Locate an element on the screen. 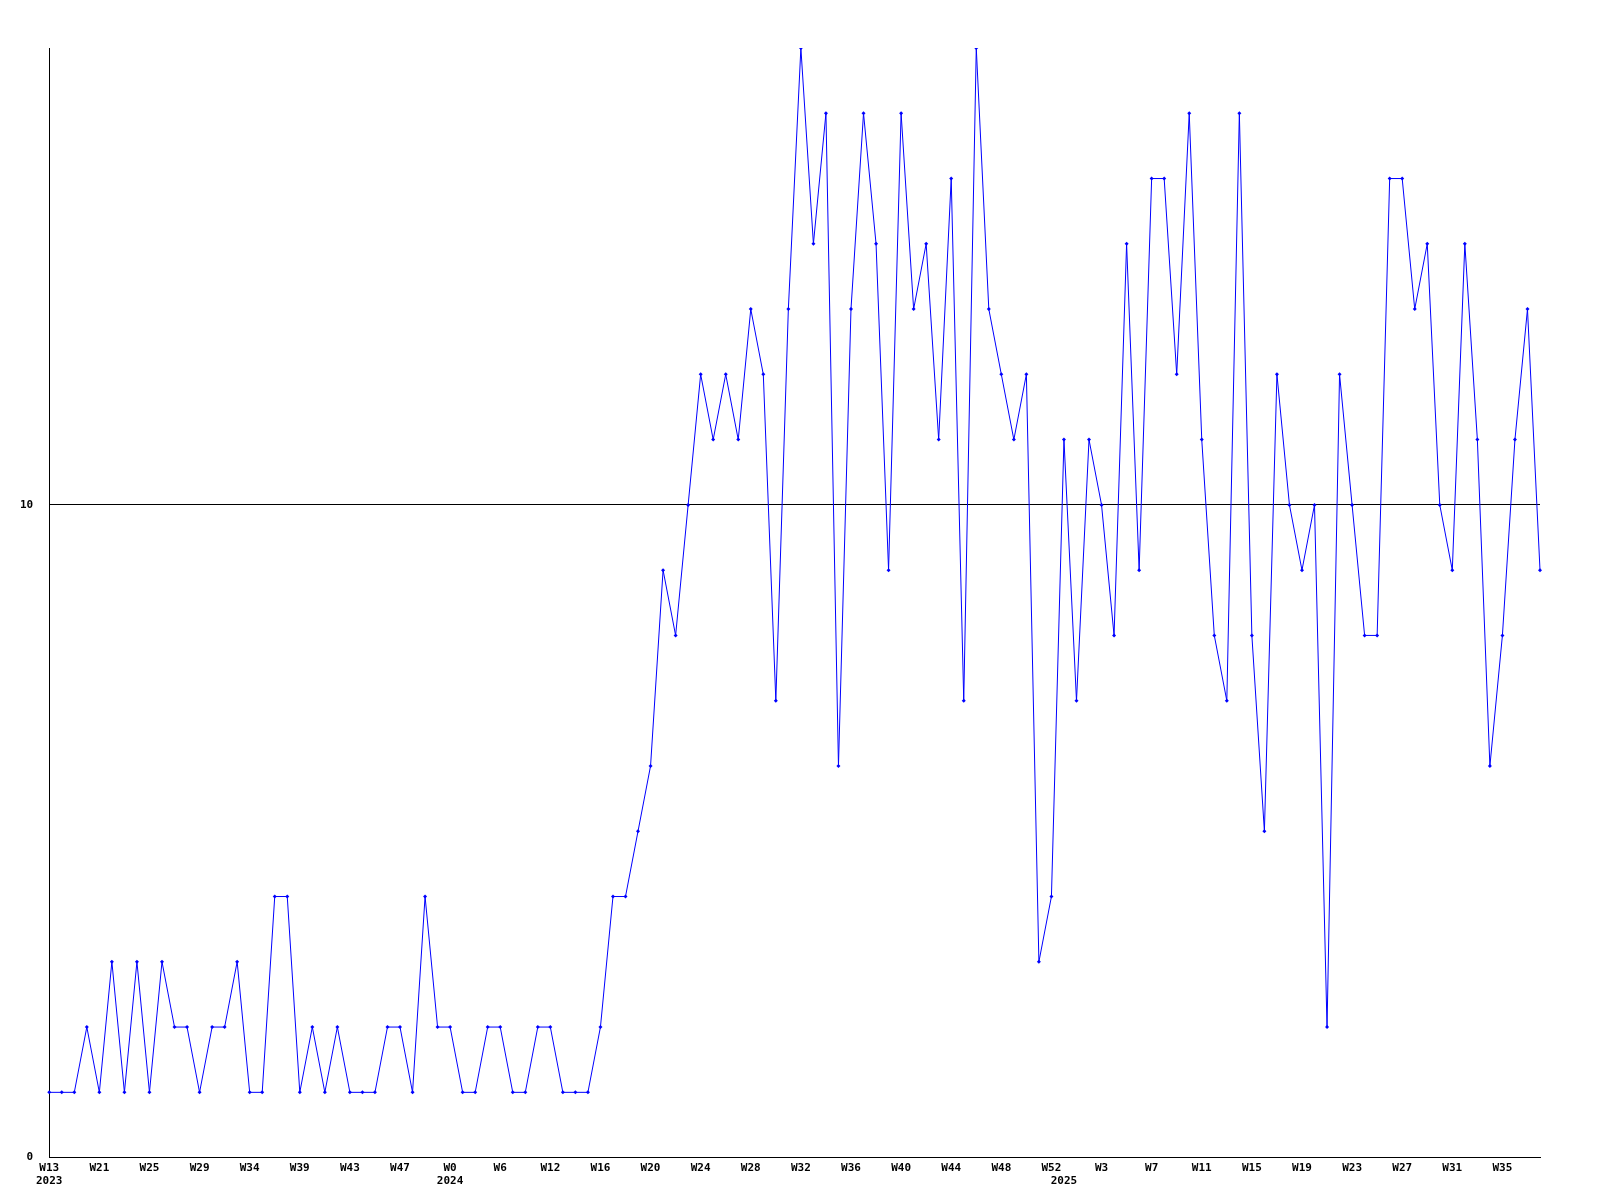  x-tick-label: W3 is located at coordinates (1101, 1168).